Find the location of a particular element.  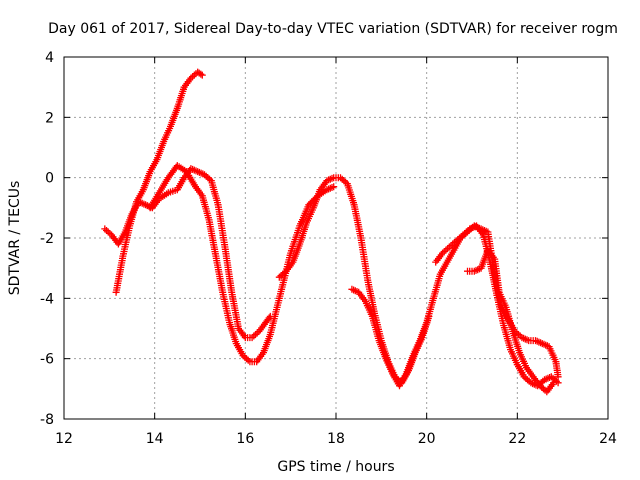

y-tick-label: -8 is located at coordinates (47, 420).